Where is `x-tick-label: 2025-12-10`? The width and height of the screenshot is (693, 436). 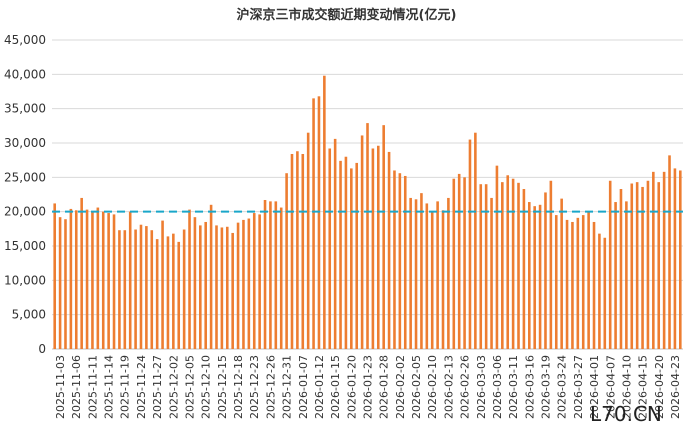
x-tick-label: 2025-12-10 is located at coordinates (206, 387).